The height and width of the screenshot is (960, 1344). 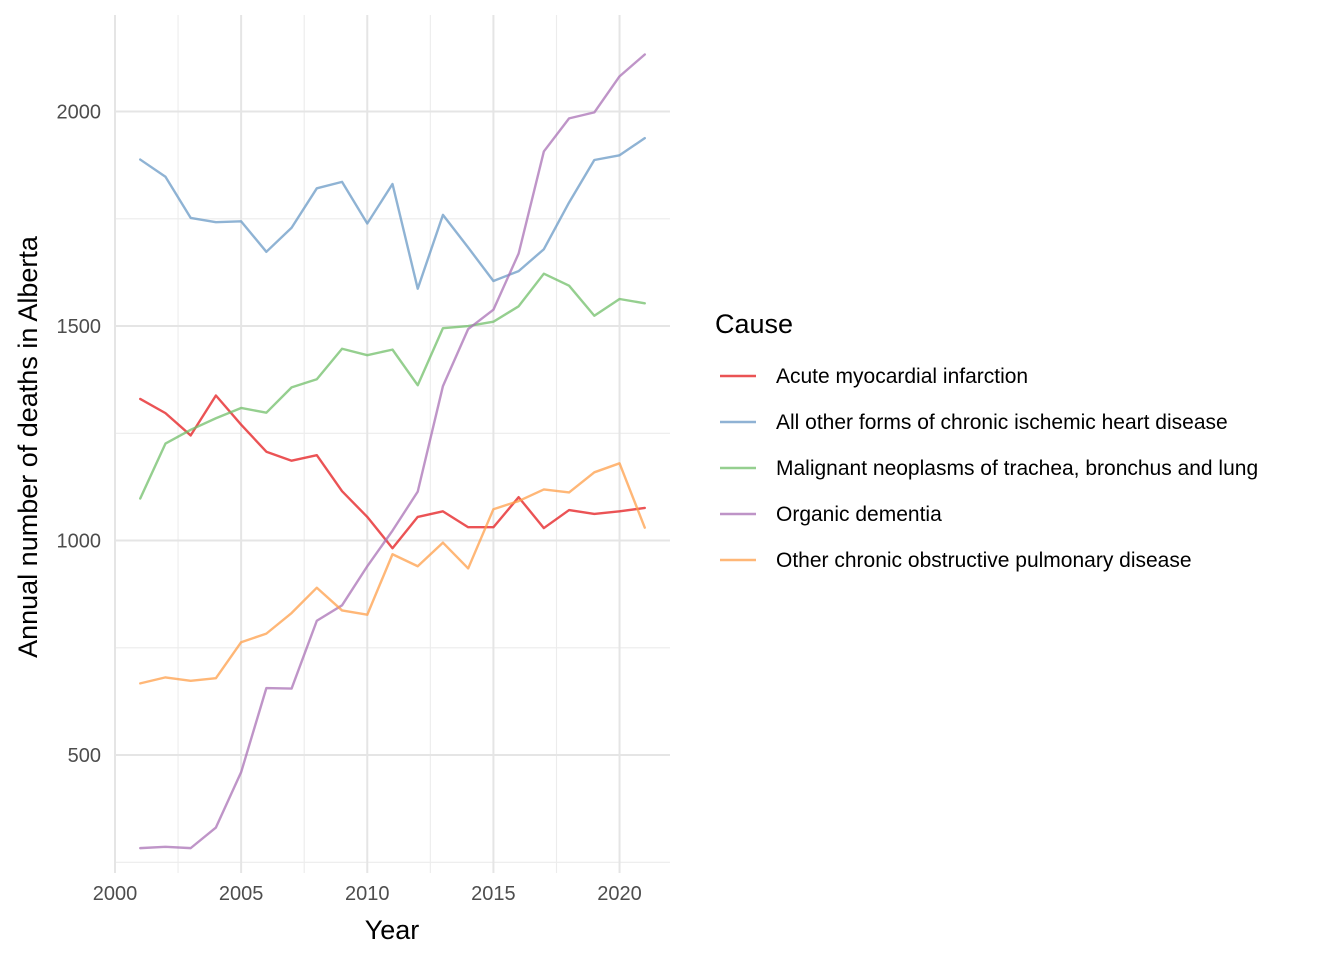 What do you see at coordinates (902, 376) in the screenshot?
I see `legend-label: Acute myocardial infarction` at bounding box center [902, 376].